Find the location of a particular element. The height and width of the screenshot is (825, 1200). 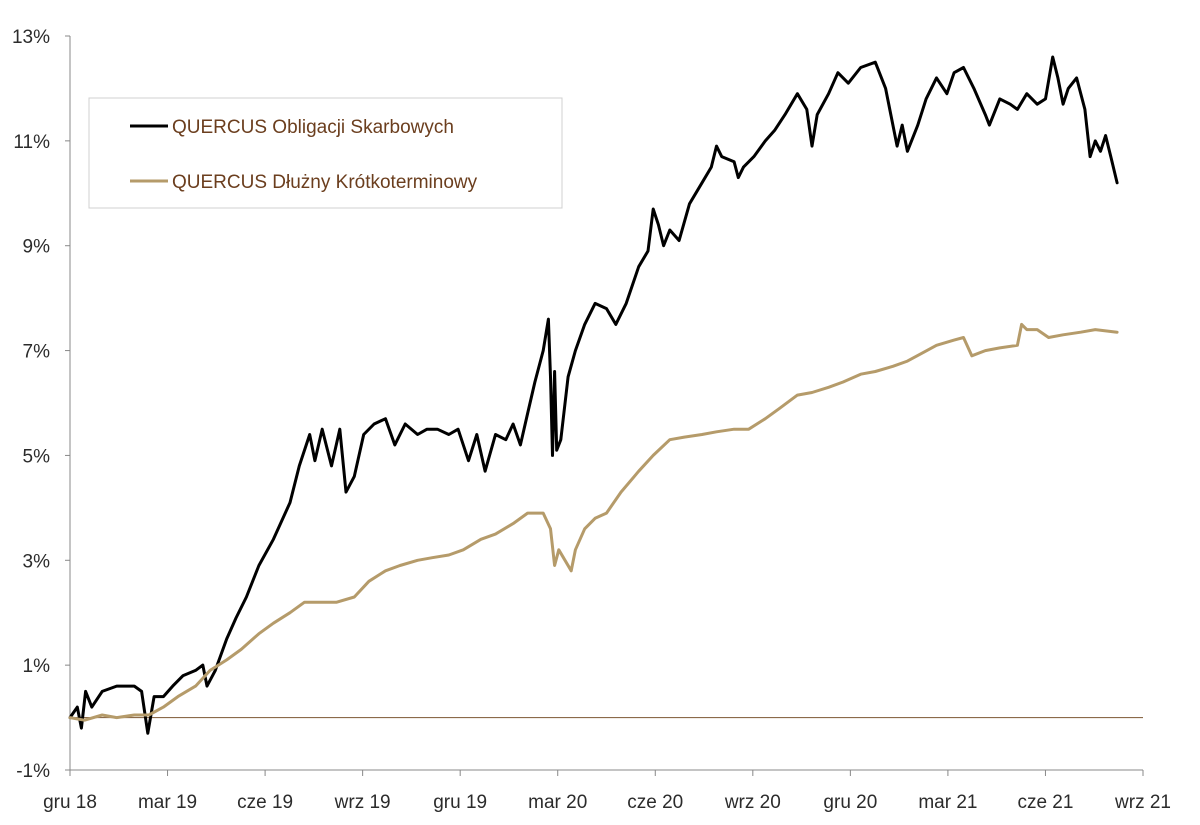

y-tick-label: 13% is located at coordinates (31, 37).